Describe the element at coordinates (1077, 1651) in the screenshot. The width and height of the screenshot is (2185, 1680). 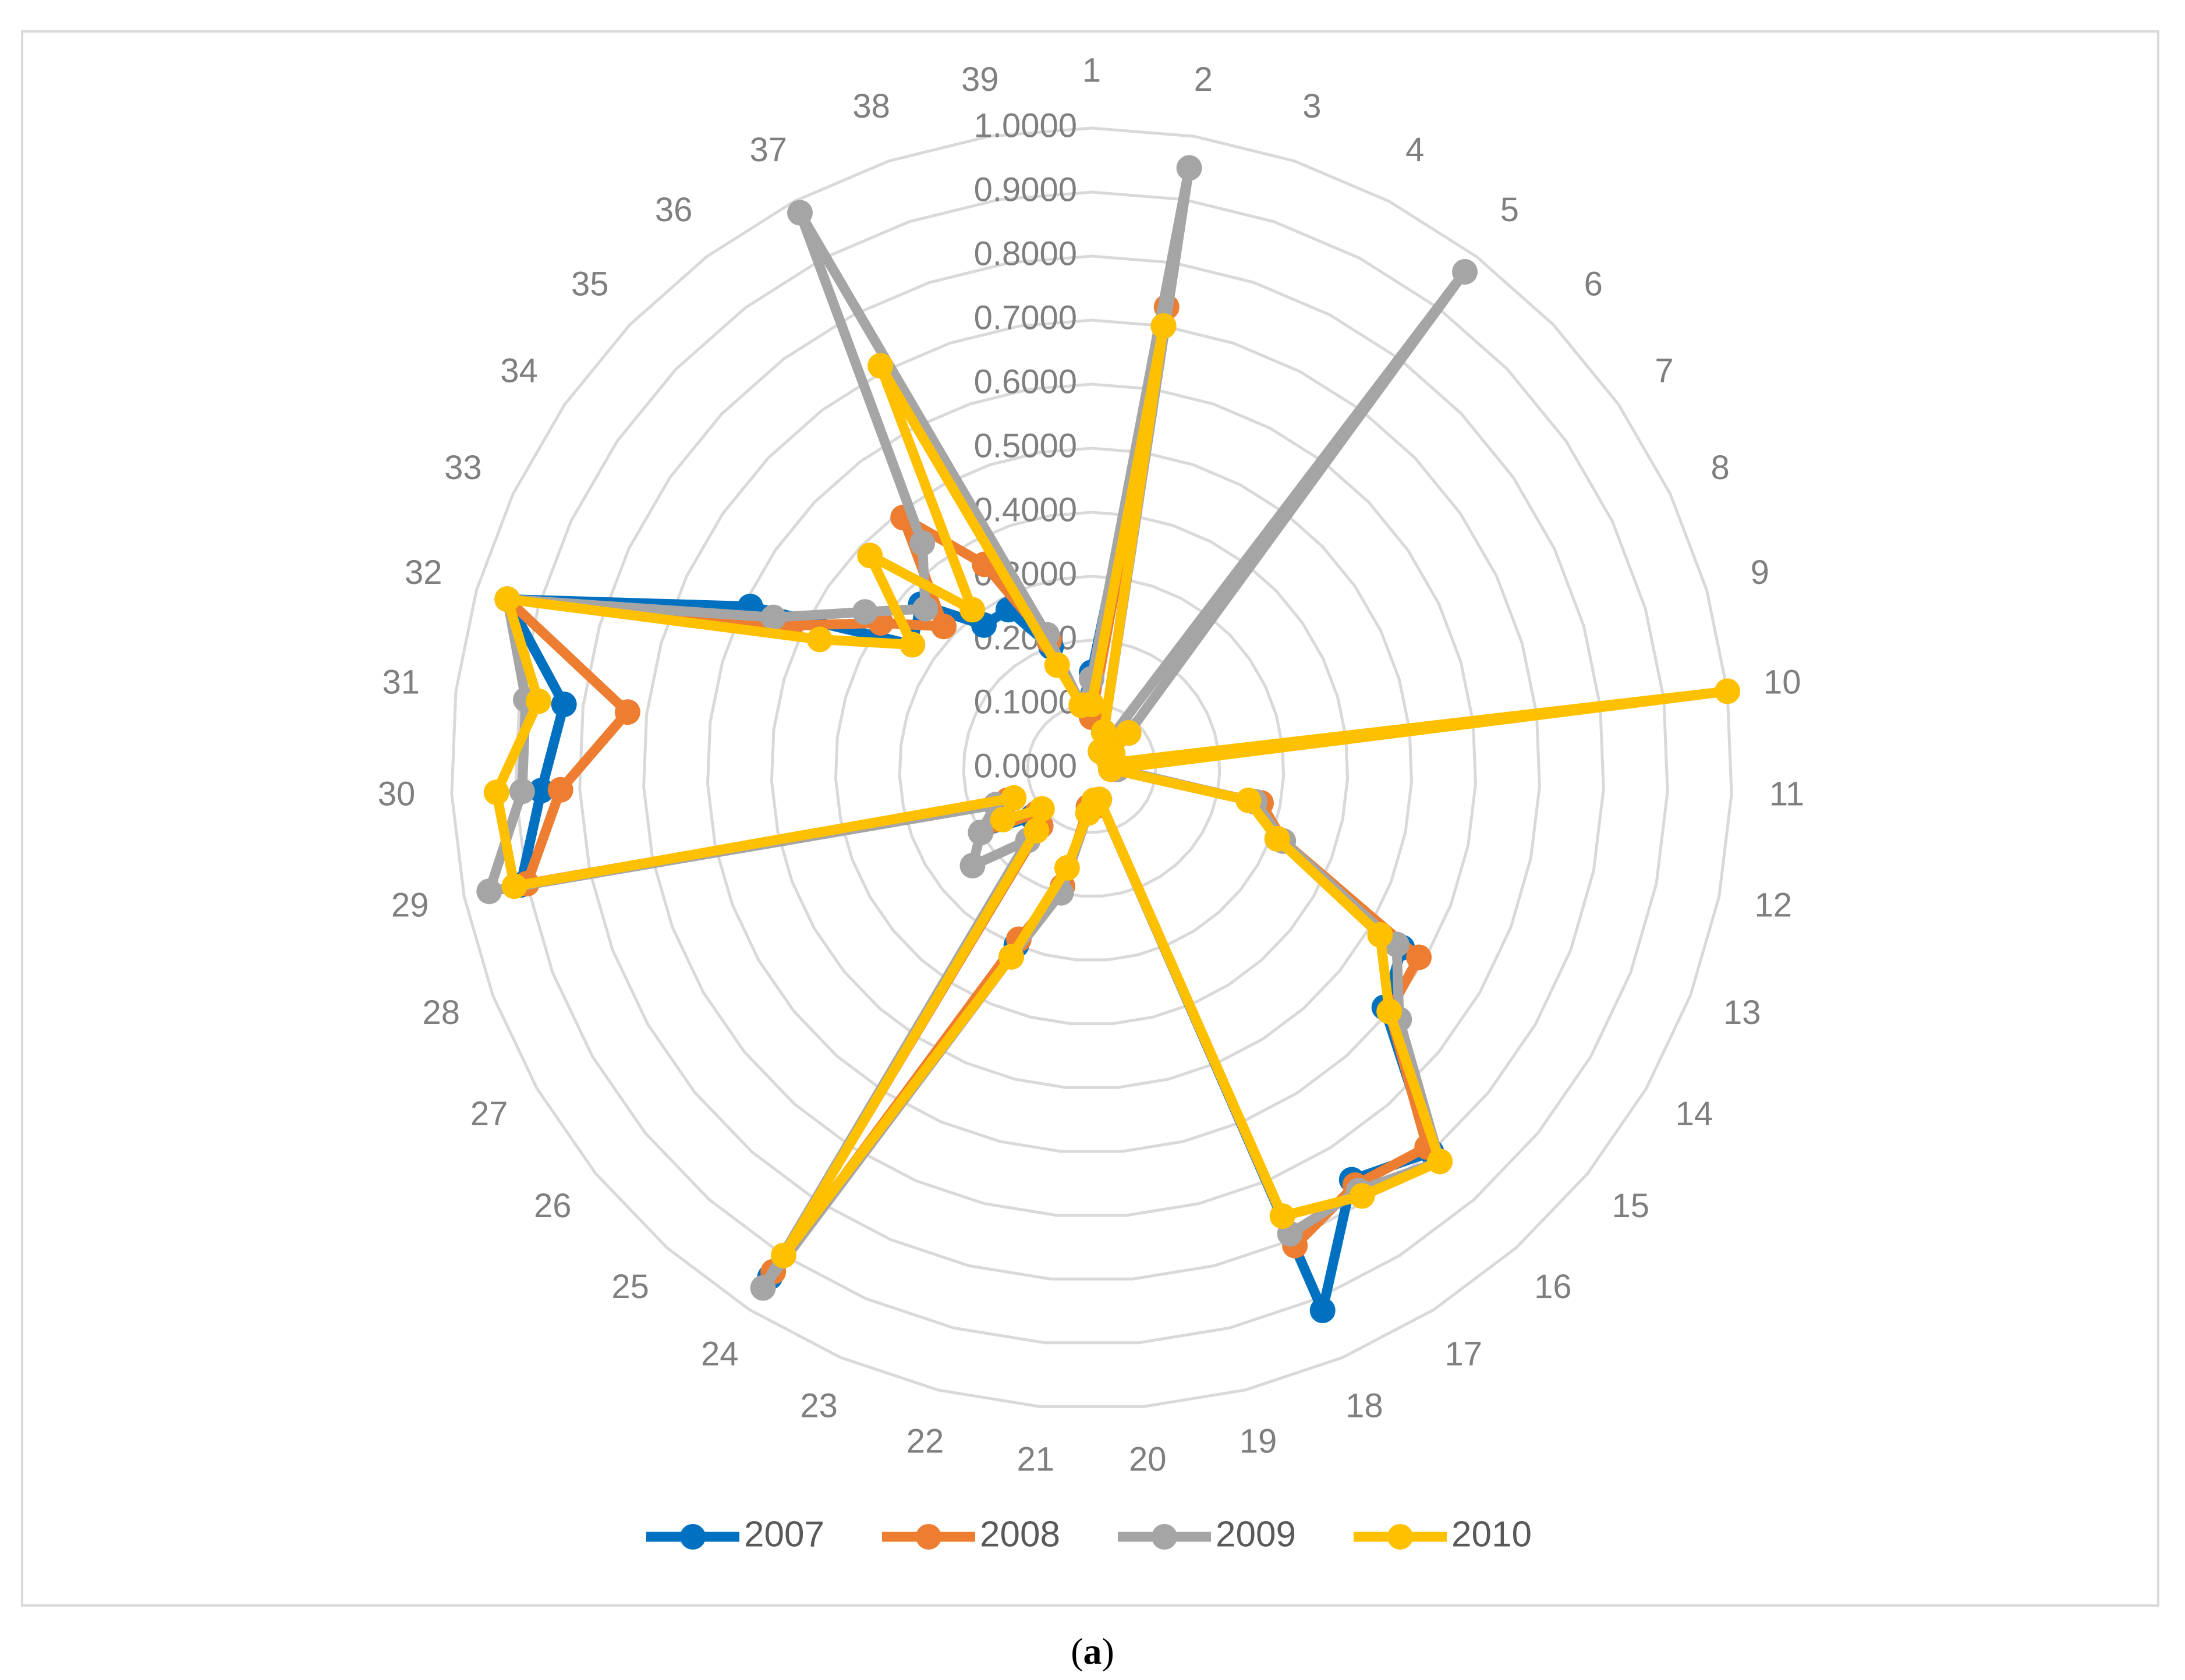
I see `caption-open: (` at that location.